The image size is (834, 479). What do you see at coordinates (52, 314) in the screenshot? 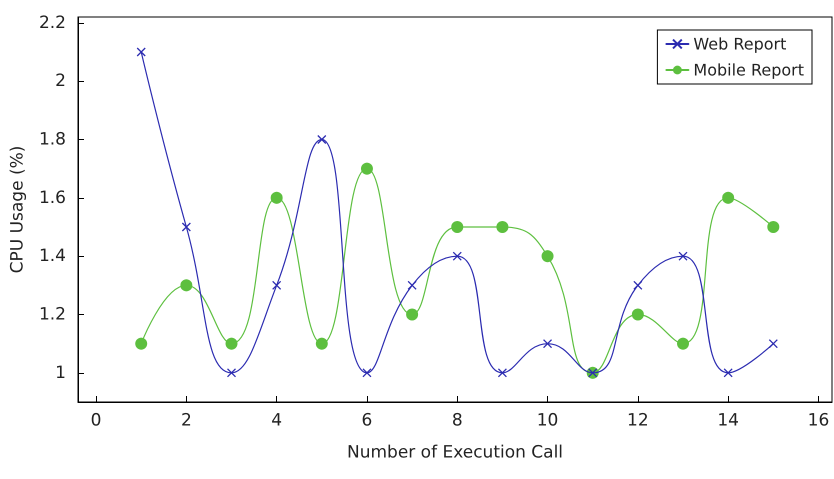
I see `y-tick-label: 1.2` at bounding box center [52, 314].